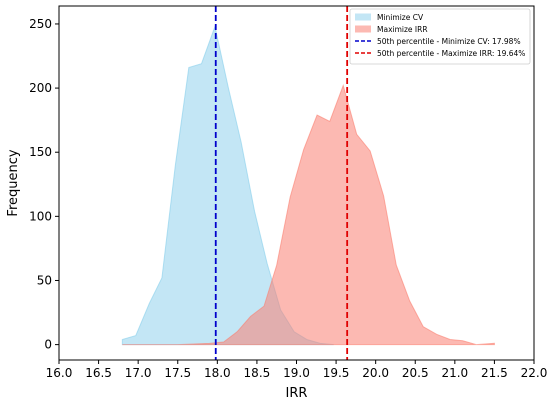 Image resolution: width=550 pixels, height=402 pixels. I want to click on y-tick-label-4: 200, so click(40, 88).